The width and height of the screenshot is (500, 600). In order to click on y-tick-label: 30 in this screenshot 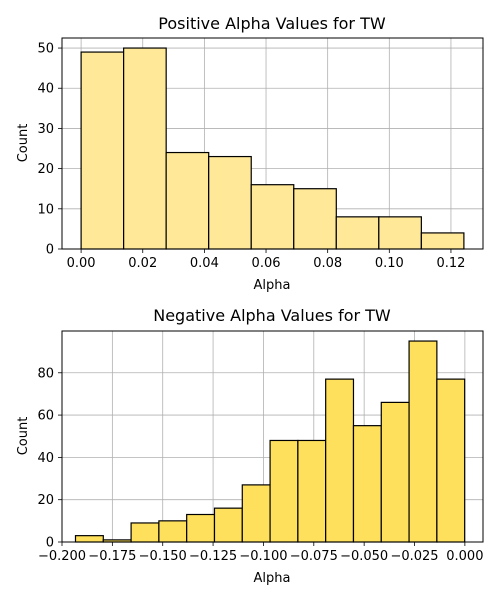, I will do `click(45, 129)`.